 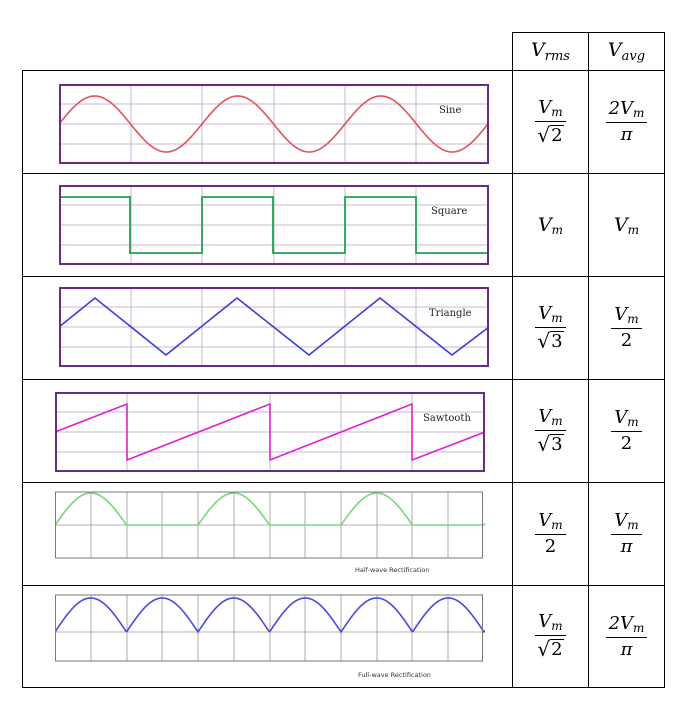 What do you see at coordinates (270, 615) in the screenshot?
I see `full-wave-trace` at bounding box center [270, 615].